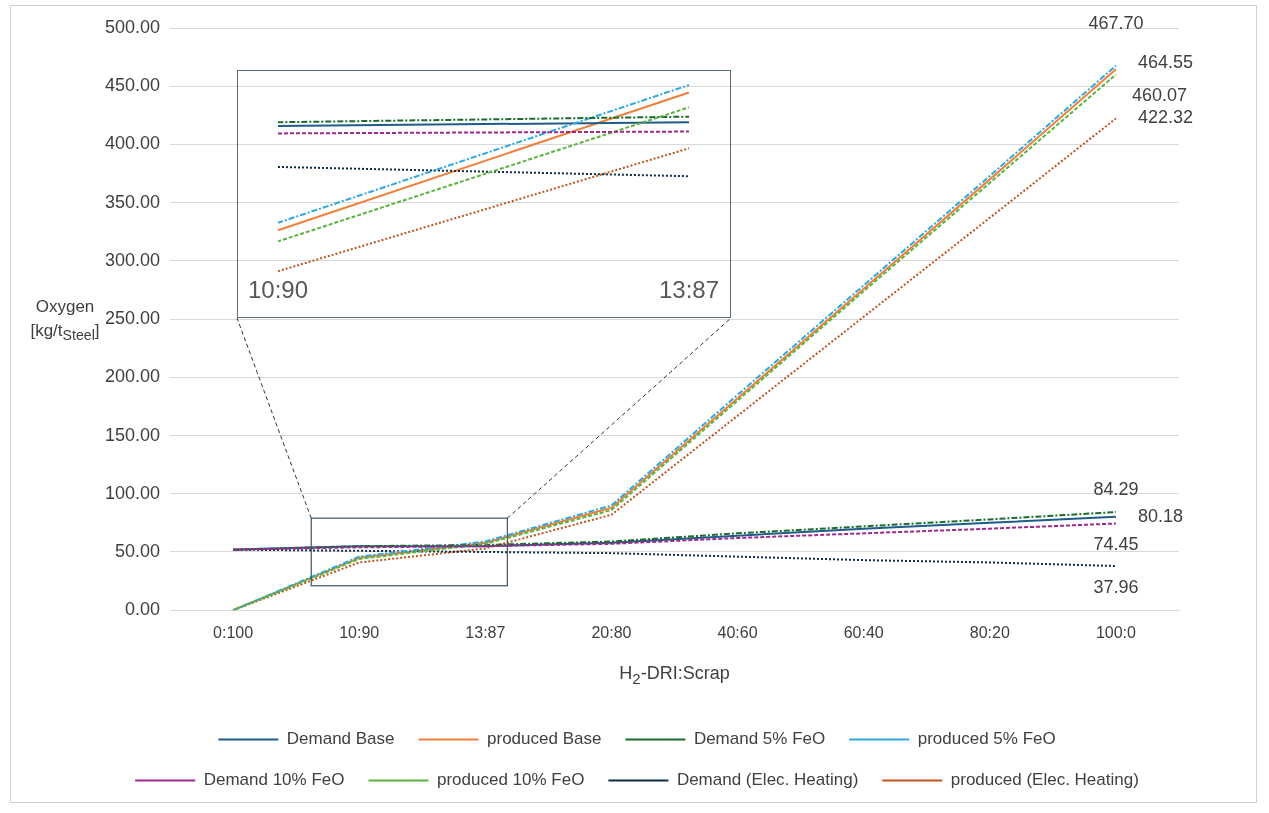  Describe the element at coordinates (1116, 633) in the screenshot. I see `x-tick-label: 100:0` at that location.